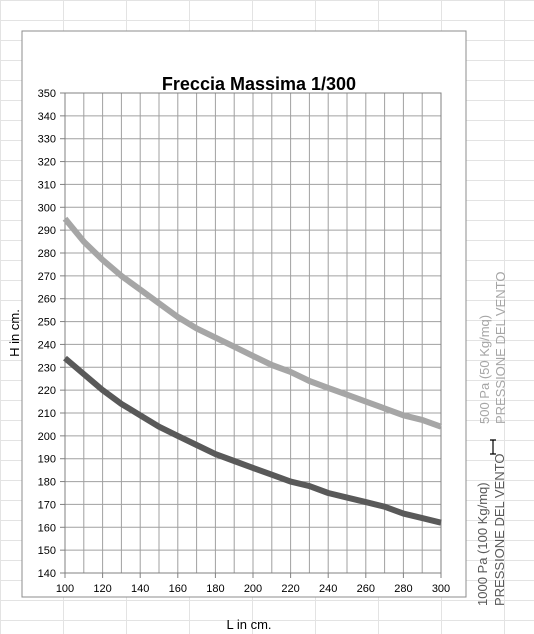  What do you see at coordinates (47, 483) in the screenshot?
I see `y-tick-label: 180` at bounding box center [47, 483].